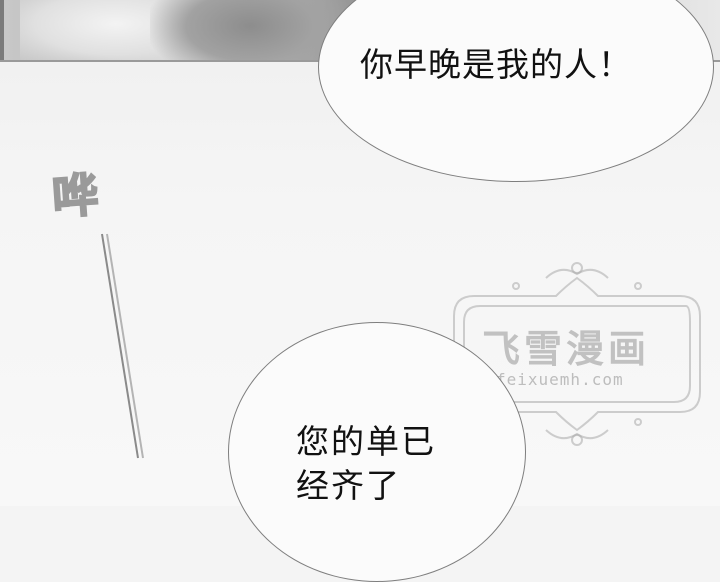 This screenshot has height=582, width=720. I want to click on speech-bubble-bottom-line-2: 经齐了, so click(348, 485).